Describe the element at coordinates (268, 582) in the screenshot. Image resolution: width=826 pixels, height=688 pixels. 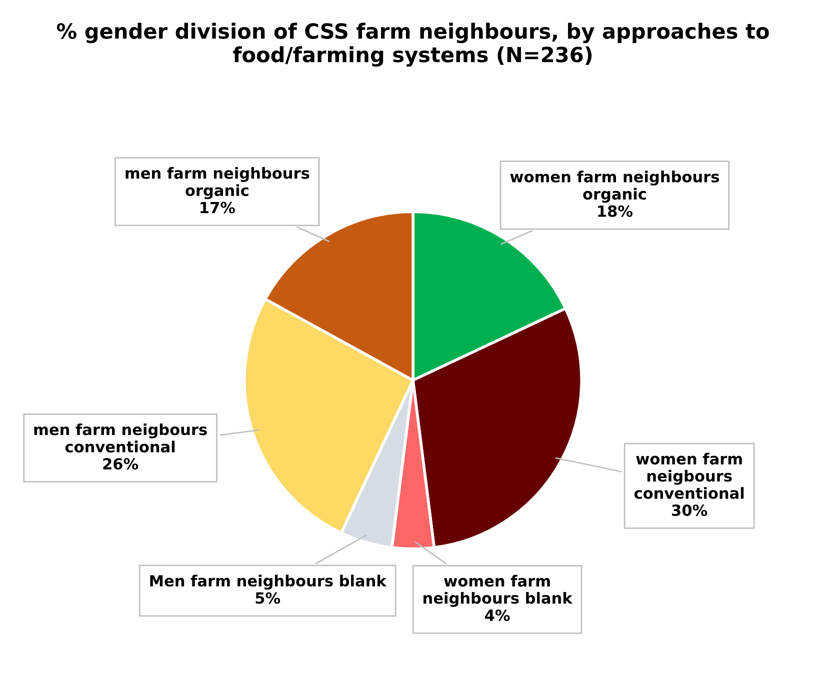
I see `slice-label: Men farm neighbours blank` at that location.